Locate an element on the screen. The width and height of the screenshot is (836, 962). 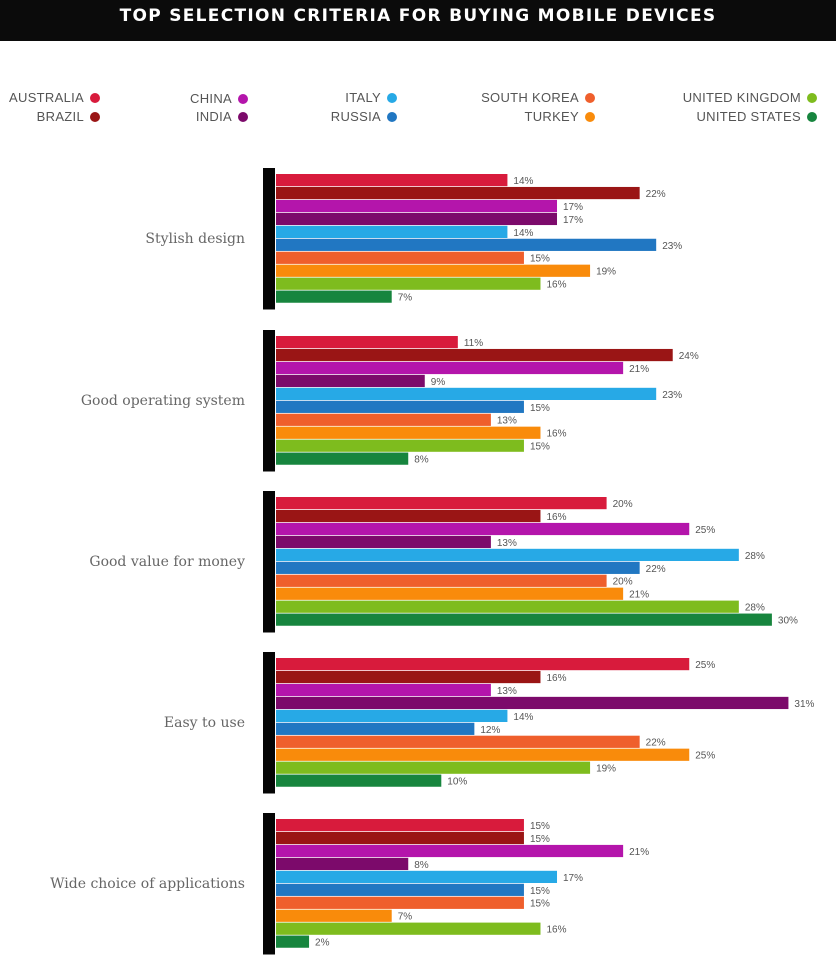
category-label: Good operating system is located at coordinates (163, 401).